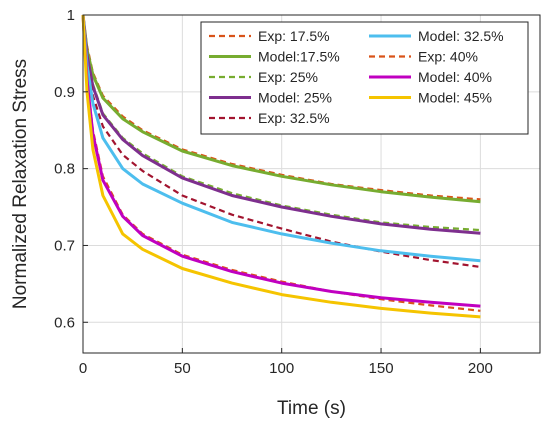 The width and height of the screenshot is (550, 428). What do you see at coordinates (480, 368) in the screenshot?
I see `x-tick-label: 200` at bounding box center [480, 368].